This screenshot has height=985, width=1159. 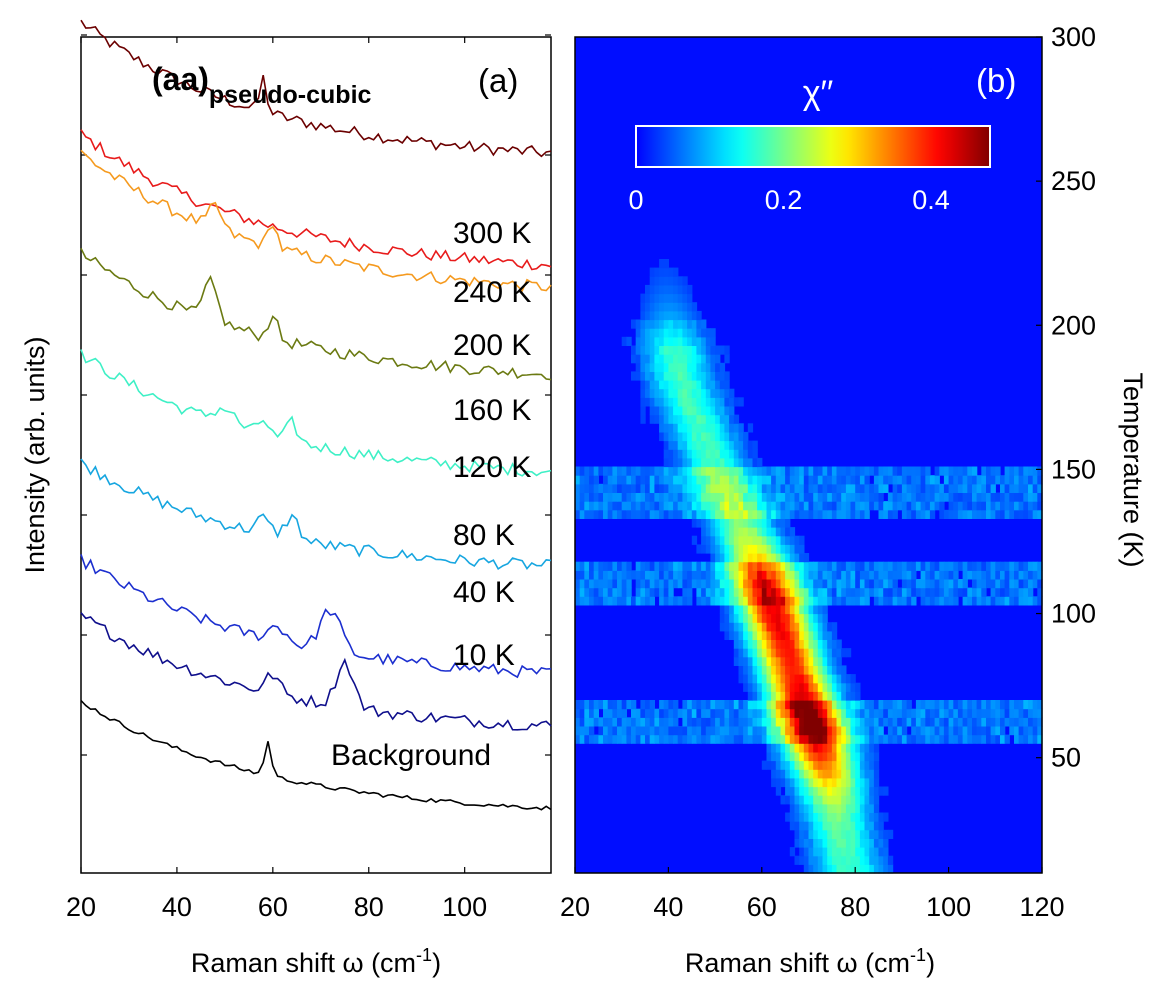 I want to click on panel-a-xlabel-text: Raman shift ω (cm, so click(x=303, y=963).